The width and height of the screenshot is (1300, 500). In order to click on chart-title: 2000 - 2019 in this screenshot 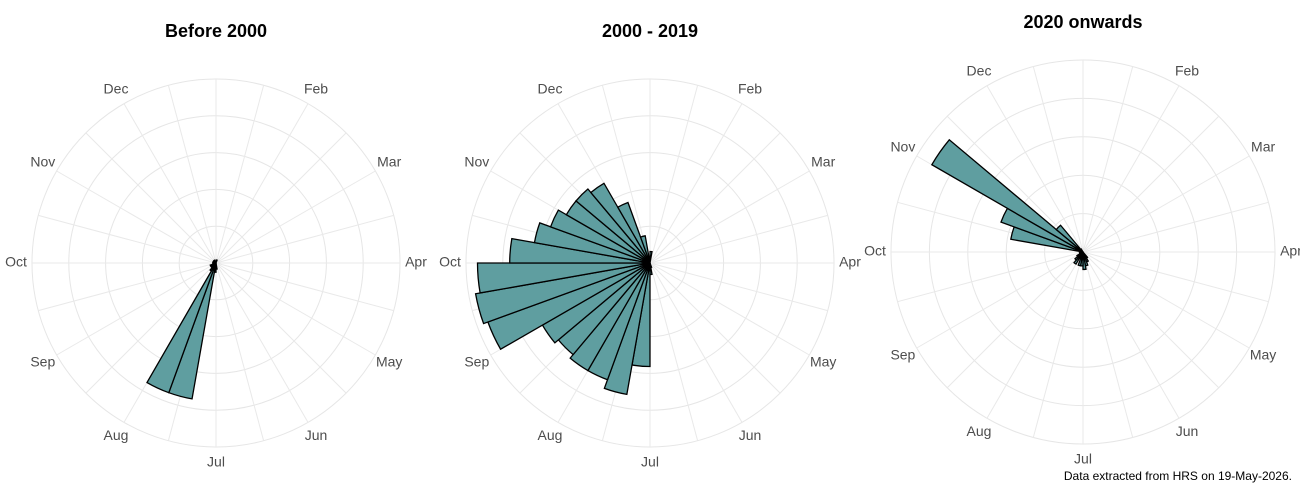, I will do `click(650, 31)`.